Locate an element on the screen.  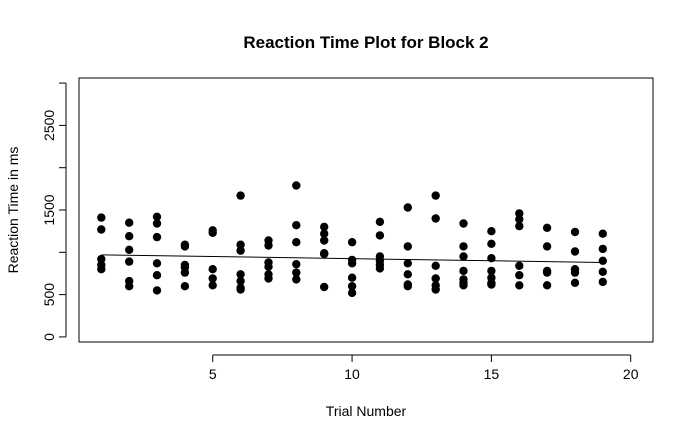
x-axis: 5 10 15 20 is located at coordinates (424, 368).